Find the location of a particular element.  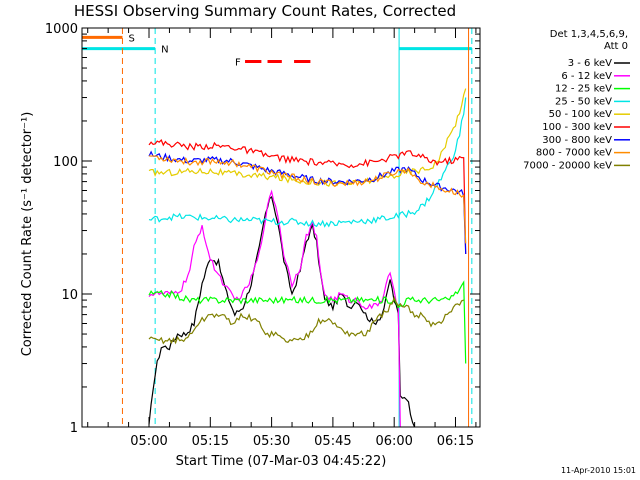

y-tick-label: 1 is located at coordinates (74, 428).